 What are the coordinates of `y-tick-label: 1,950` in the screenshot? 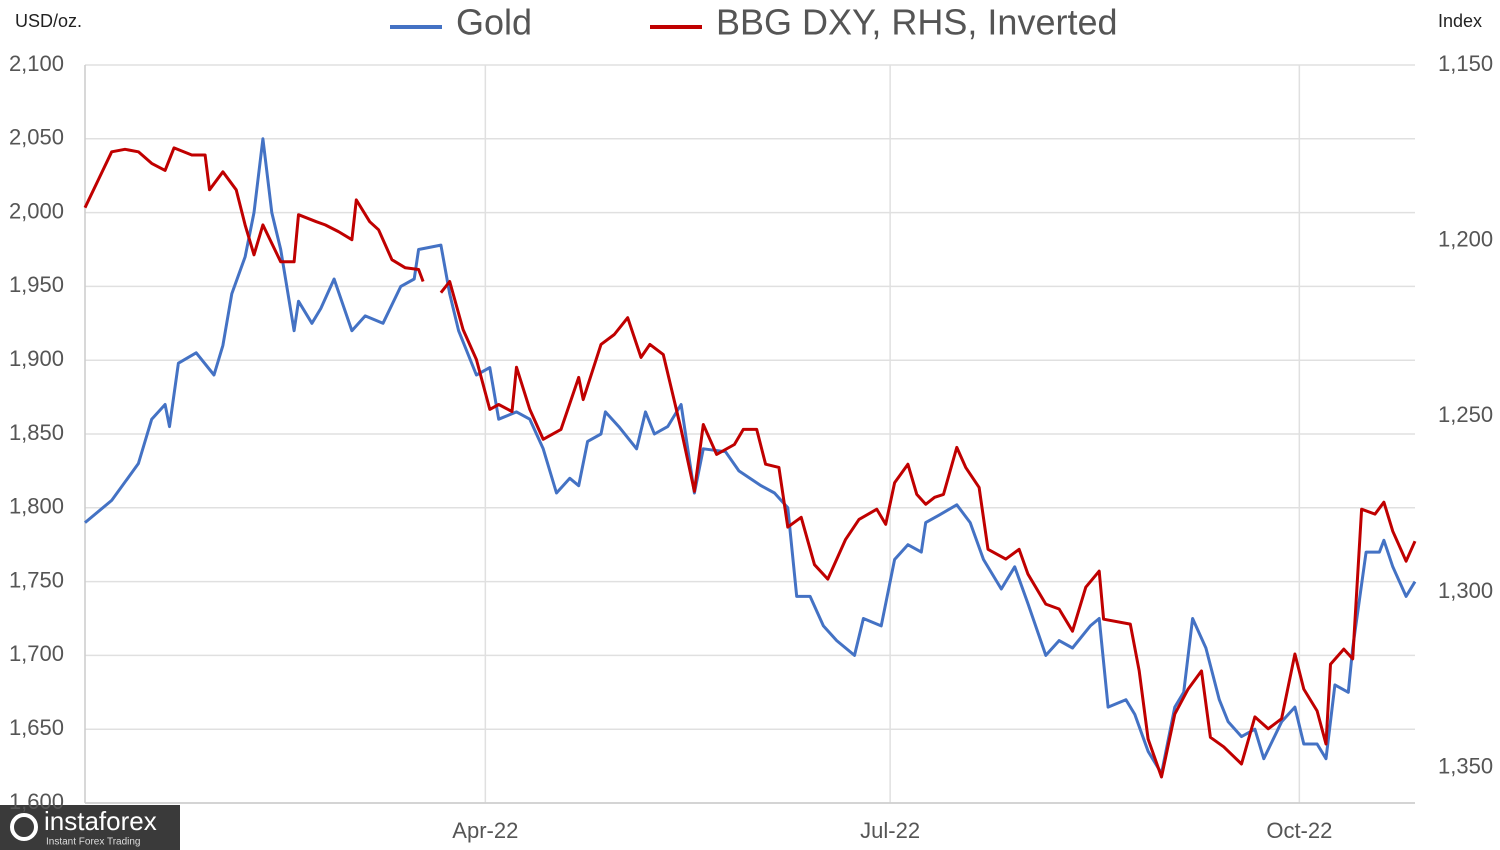 It's located at (36, 284).